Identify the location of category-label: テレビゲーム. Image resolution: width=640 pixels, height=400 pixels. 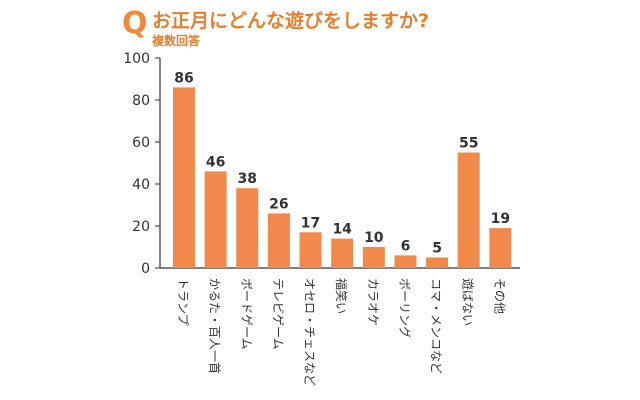
(278, 314).